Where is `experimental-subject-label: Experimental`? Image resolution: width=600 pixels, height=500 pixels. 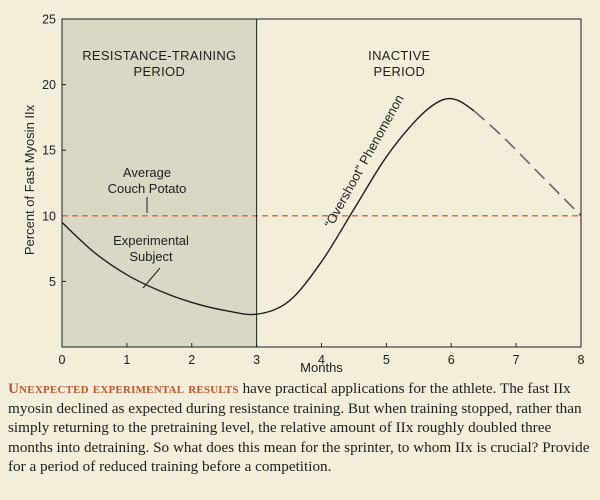
experimental-subject-label: Experimental is located at coordinates (151, 240).